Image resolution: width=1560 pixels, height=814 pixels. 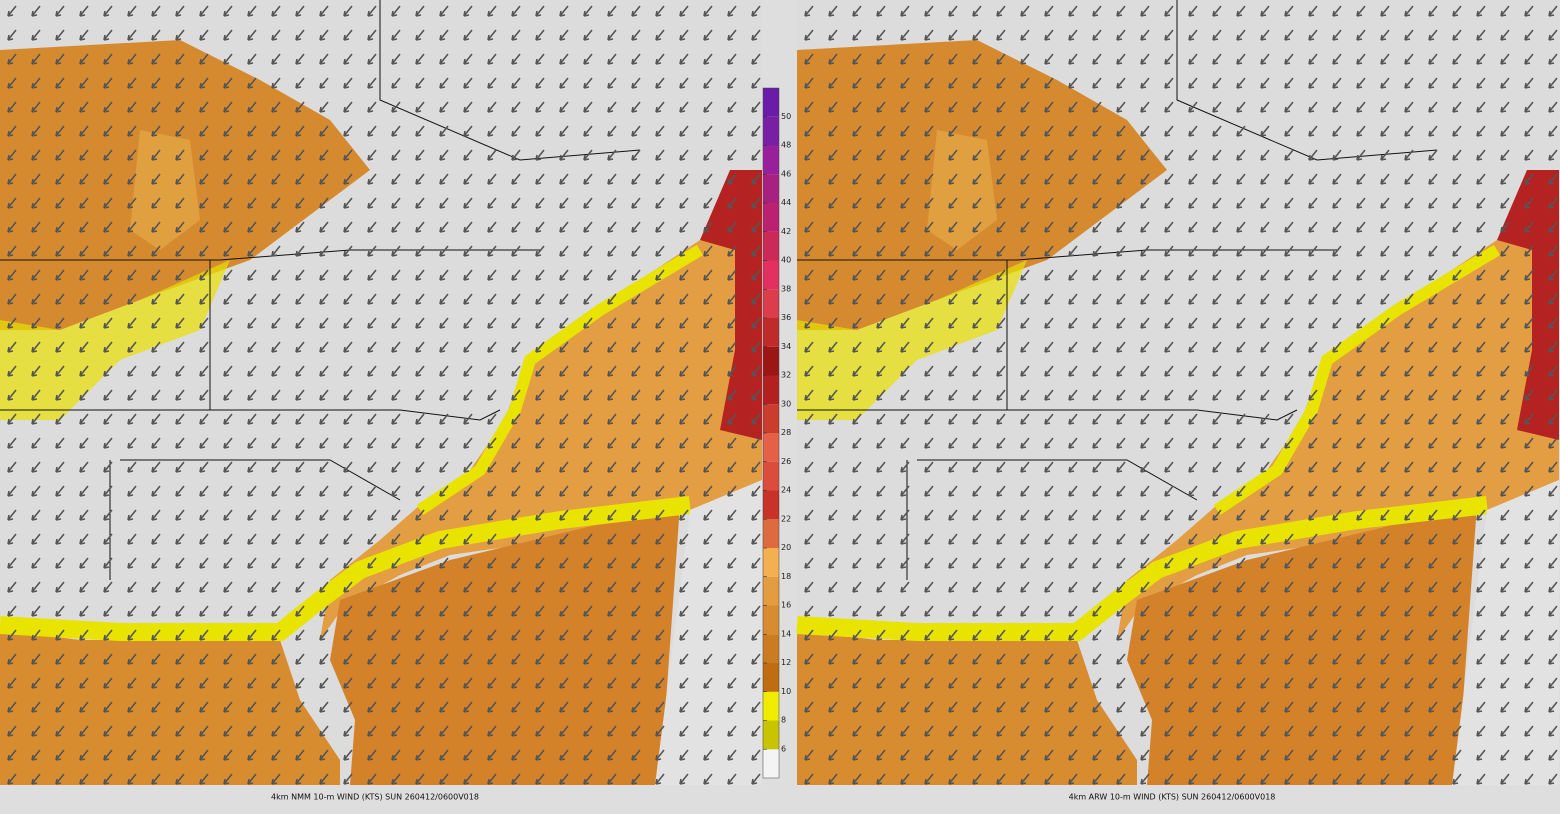 I want to click on colorbar-label: 30, so click(x=786, y=403).